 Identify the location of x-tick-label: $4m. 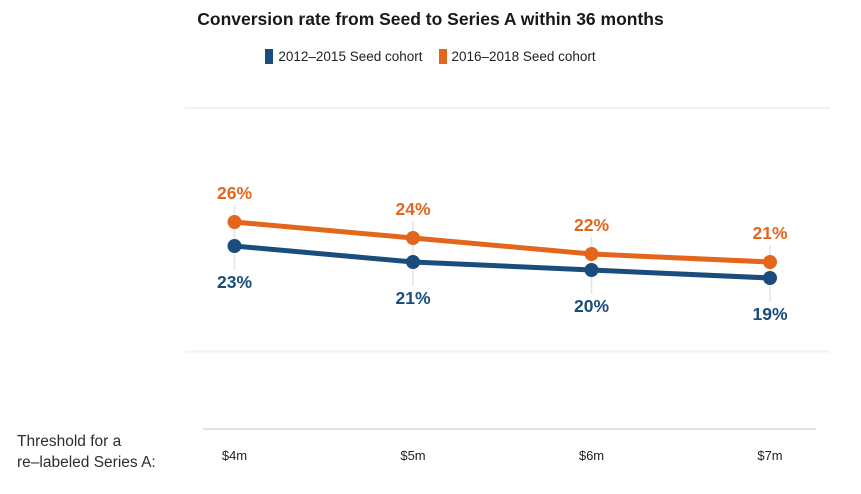
(234, 455).